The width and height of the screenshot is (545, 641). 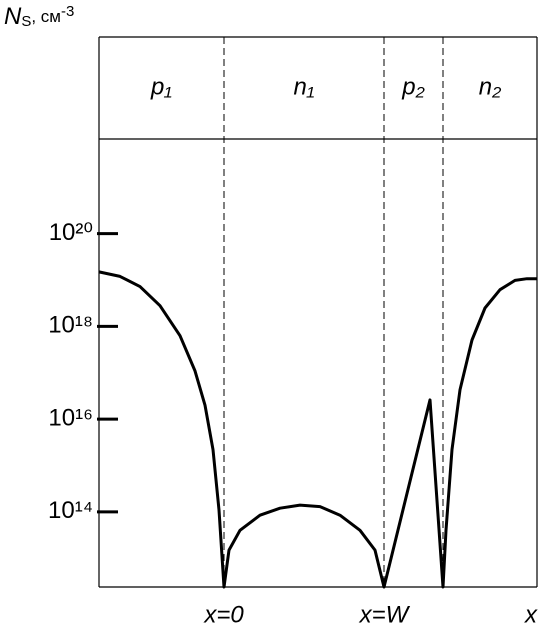 I want to click on y-axis-label: NS, см-3, so click(x=39, y=16).